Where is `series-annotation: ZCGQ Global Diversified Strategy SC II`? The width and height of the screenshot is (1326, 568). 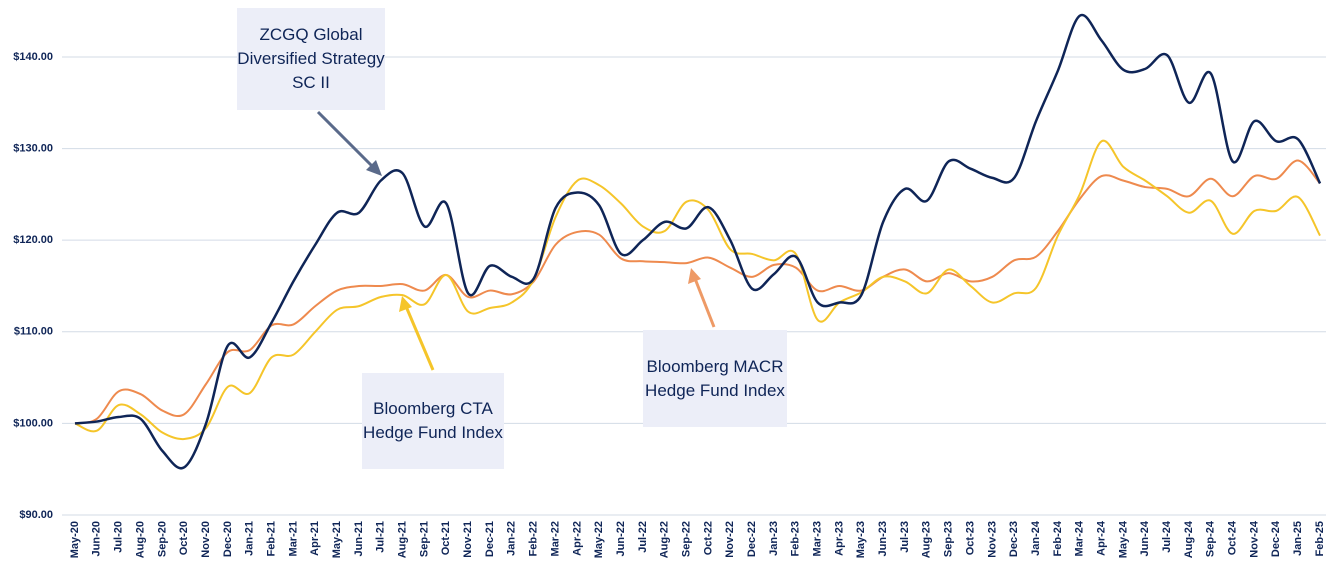 series-annotation: ZCGQ Global Diversified Strategy SC II is located at coordinates (311, 59).